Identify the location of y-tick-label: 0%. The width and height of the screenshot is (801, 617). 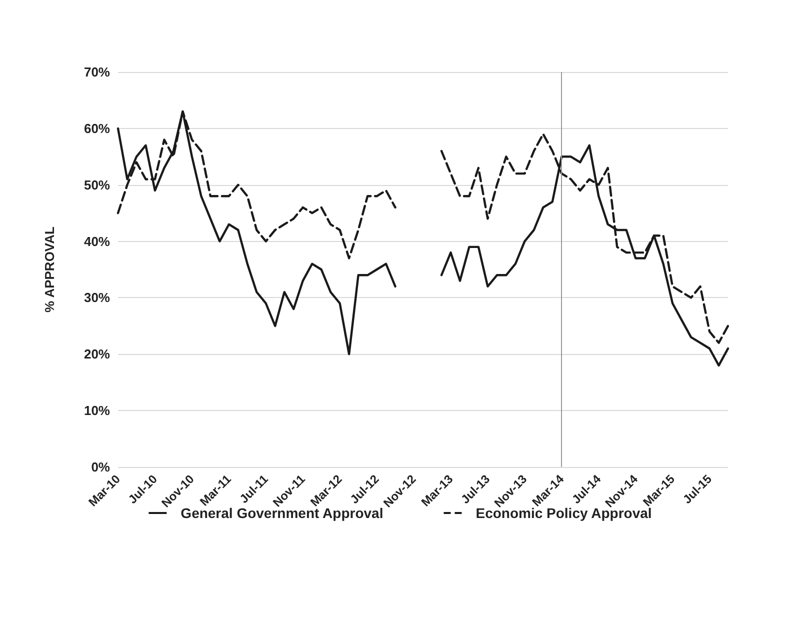
(100, 467).